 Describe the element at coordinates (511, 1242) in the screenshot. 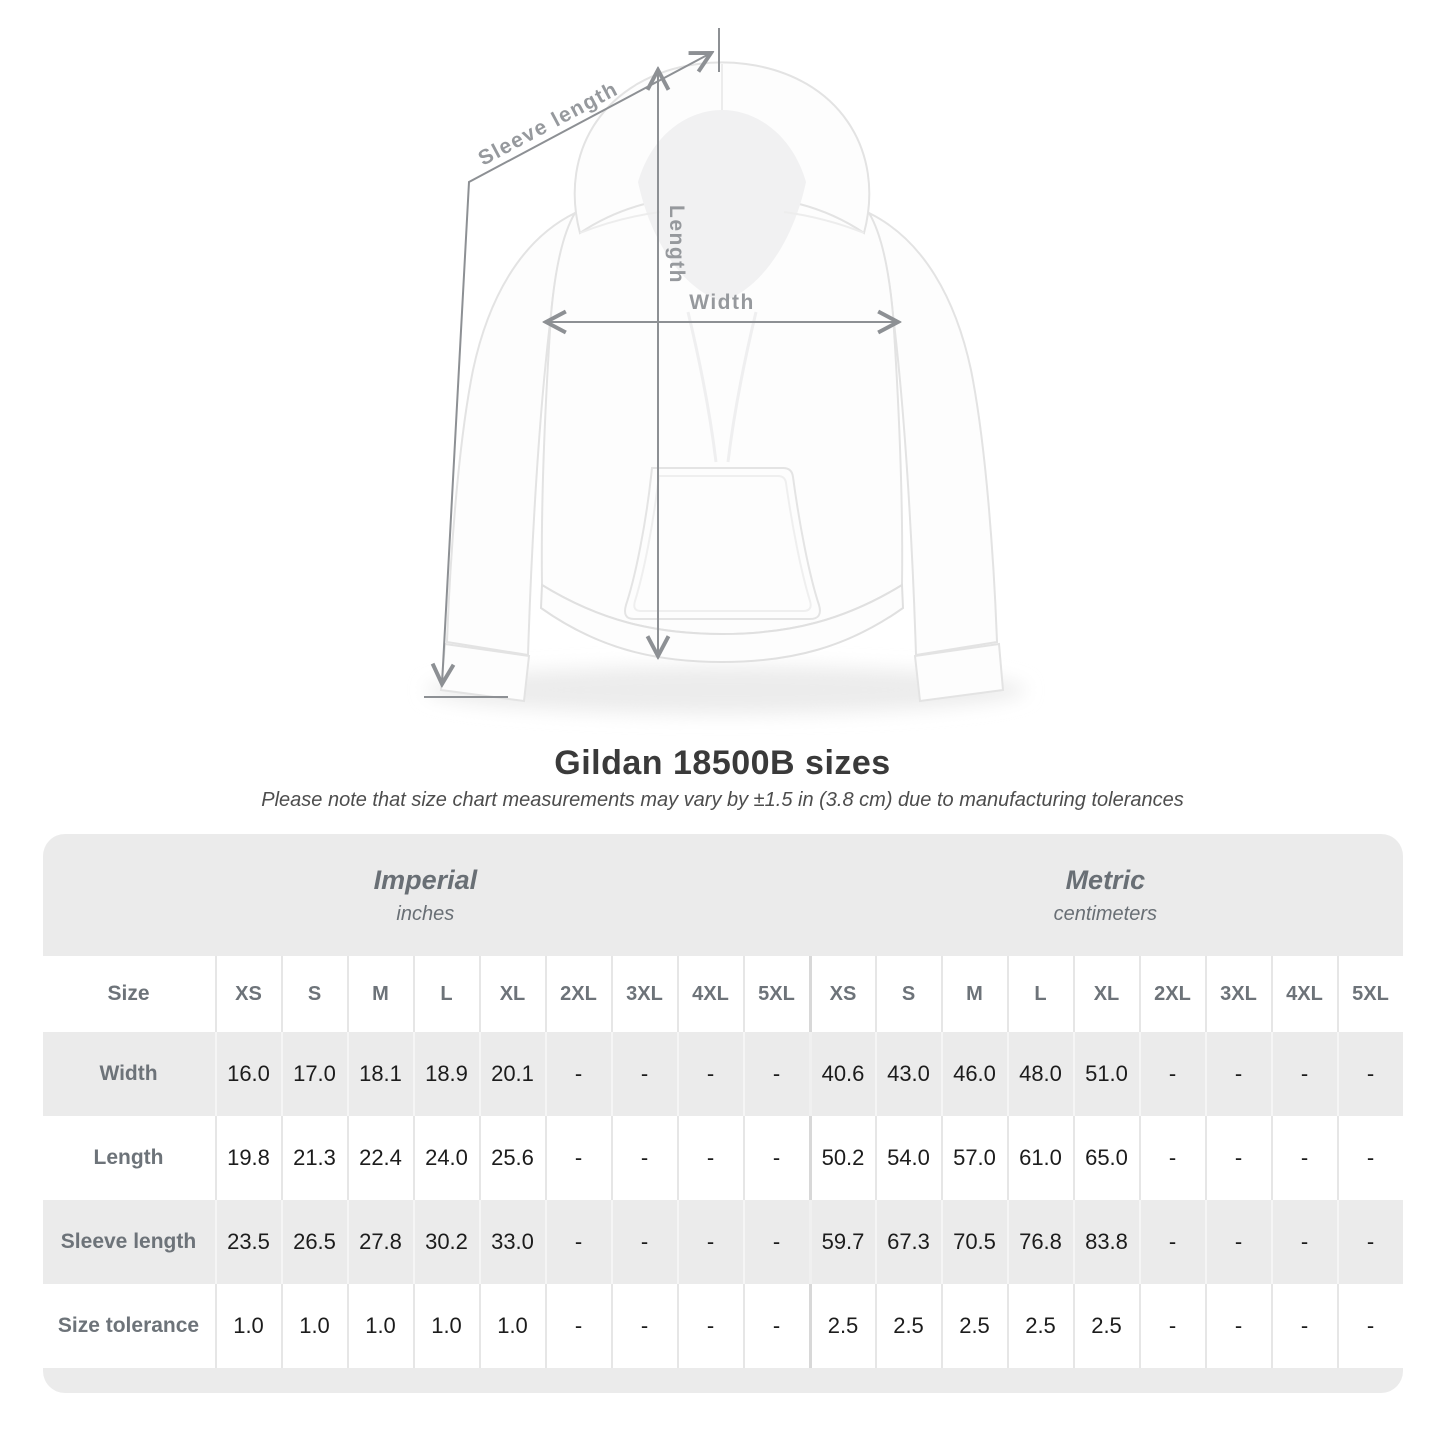

I see `value-cell: 33.0` at that location.